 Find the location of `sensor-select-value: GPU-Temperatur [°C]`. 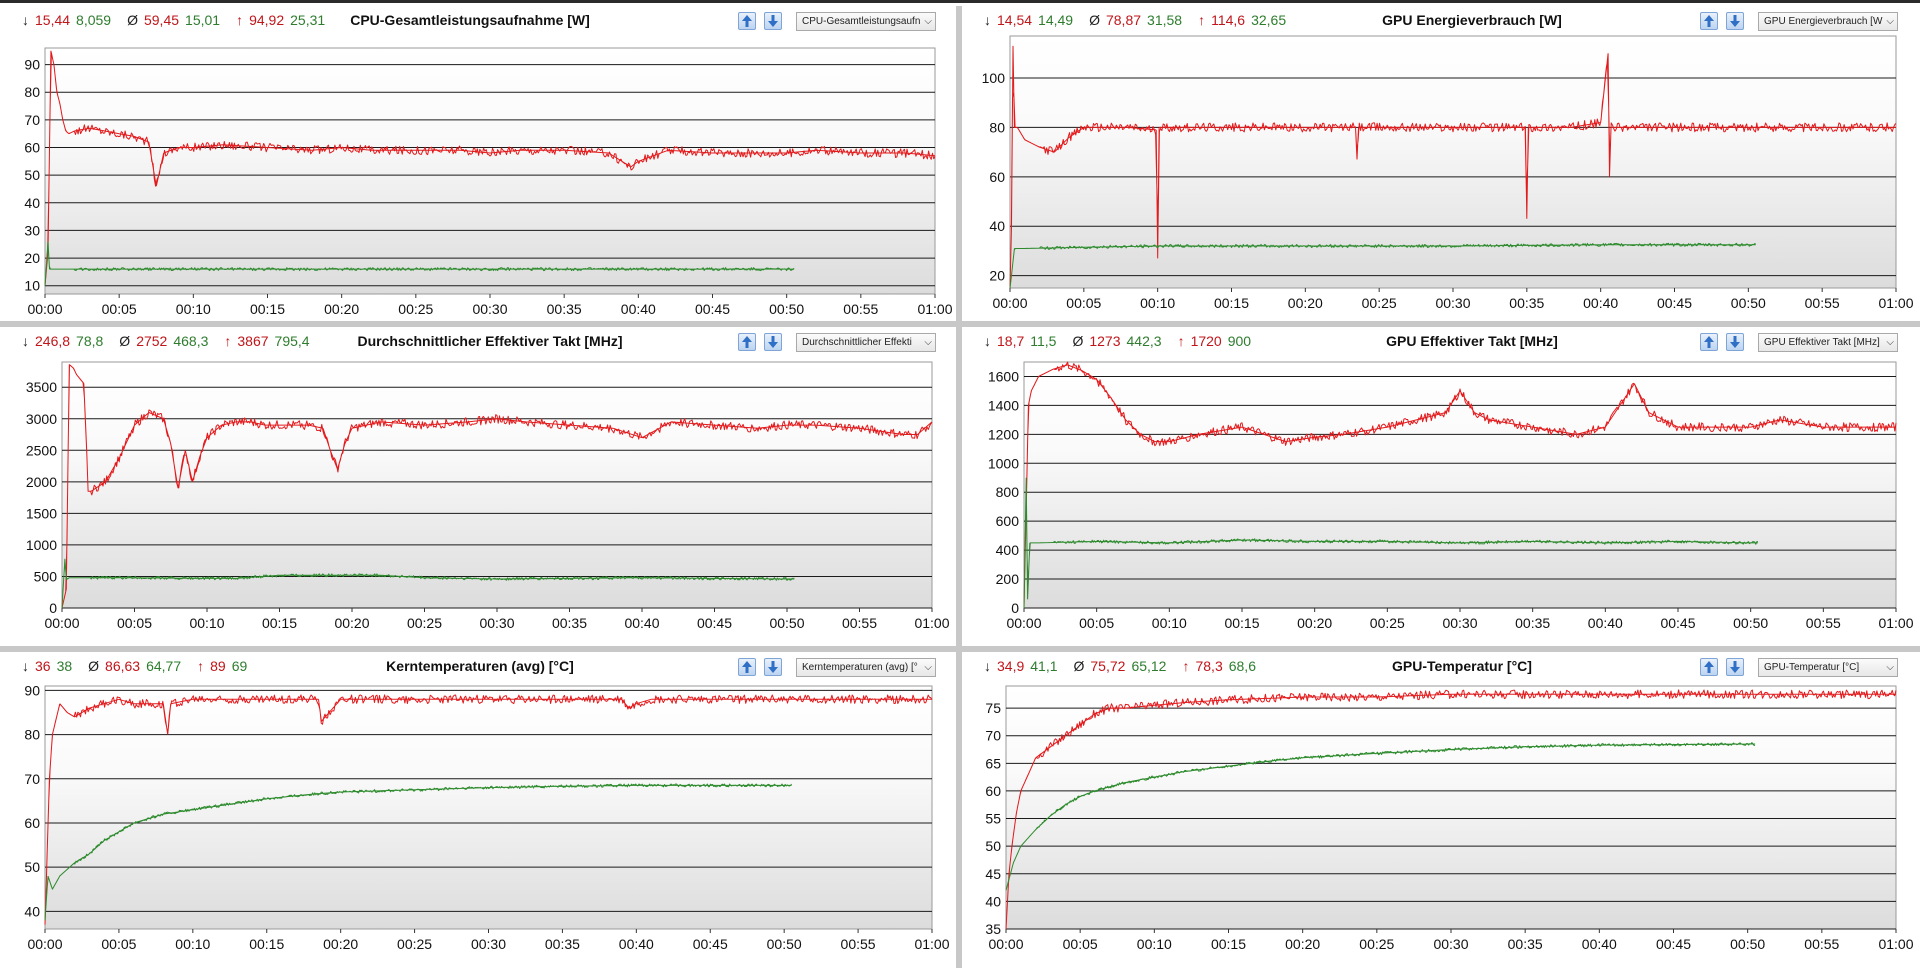

sensor-select-value: GPU-Temperatur [°C] is located at coordinates (1812, 667).